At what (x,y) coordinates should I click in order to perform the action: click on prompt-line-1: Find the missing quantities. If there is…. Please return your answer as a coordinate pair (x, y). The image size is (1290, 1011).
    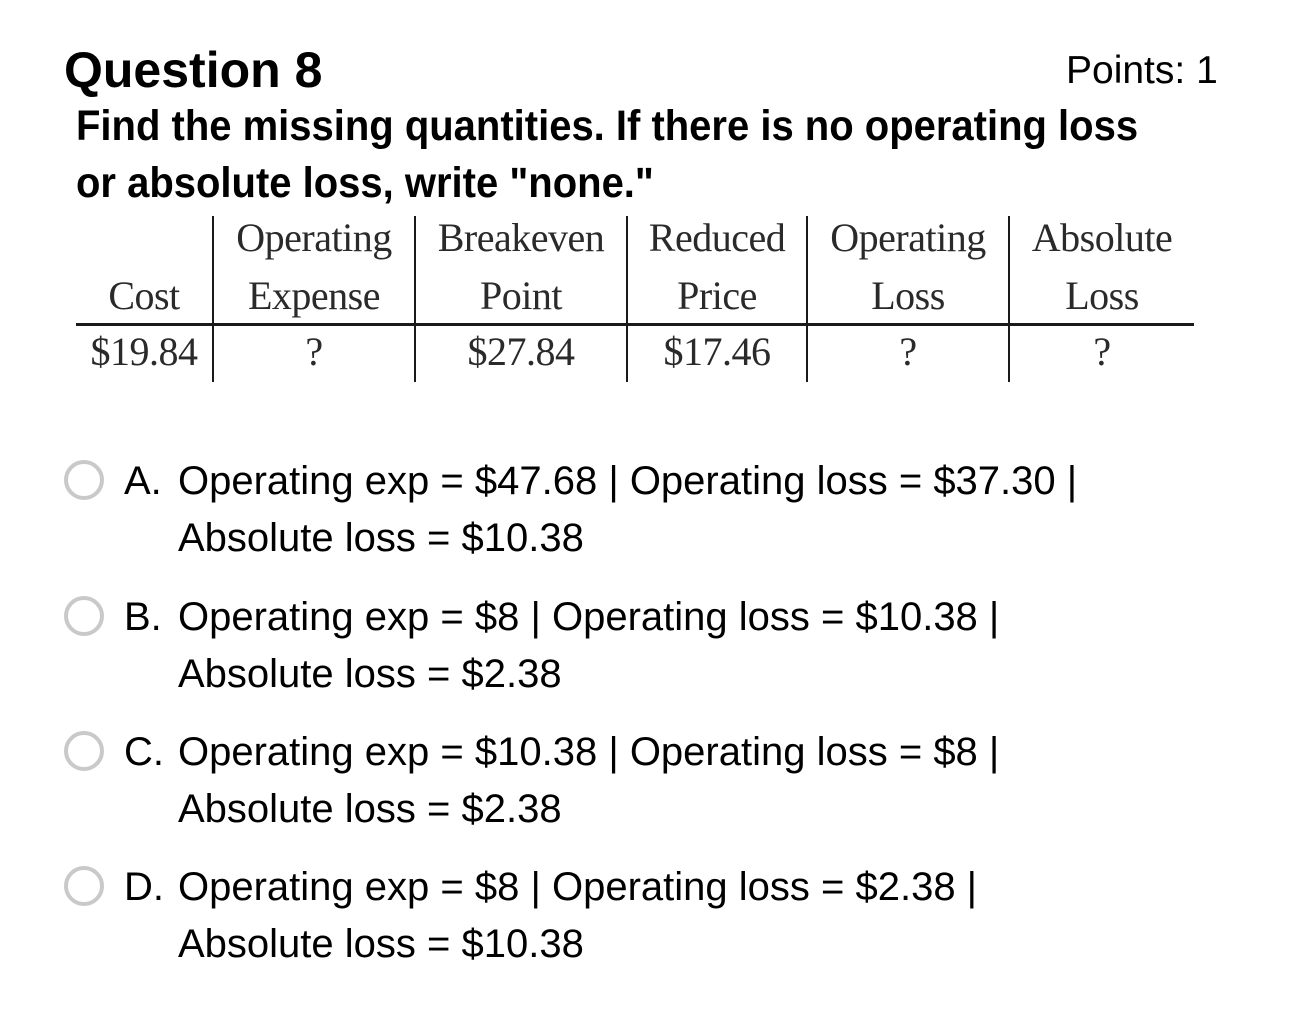
    Looking at the image, I should click on (607, 126).